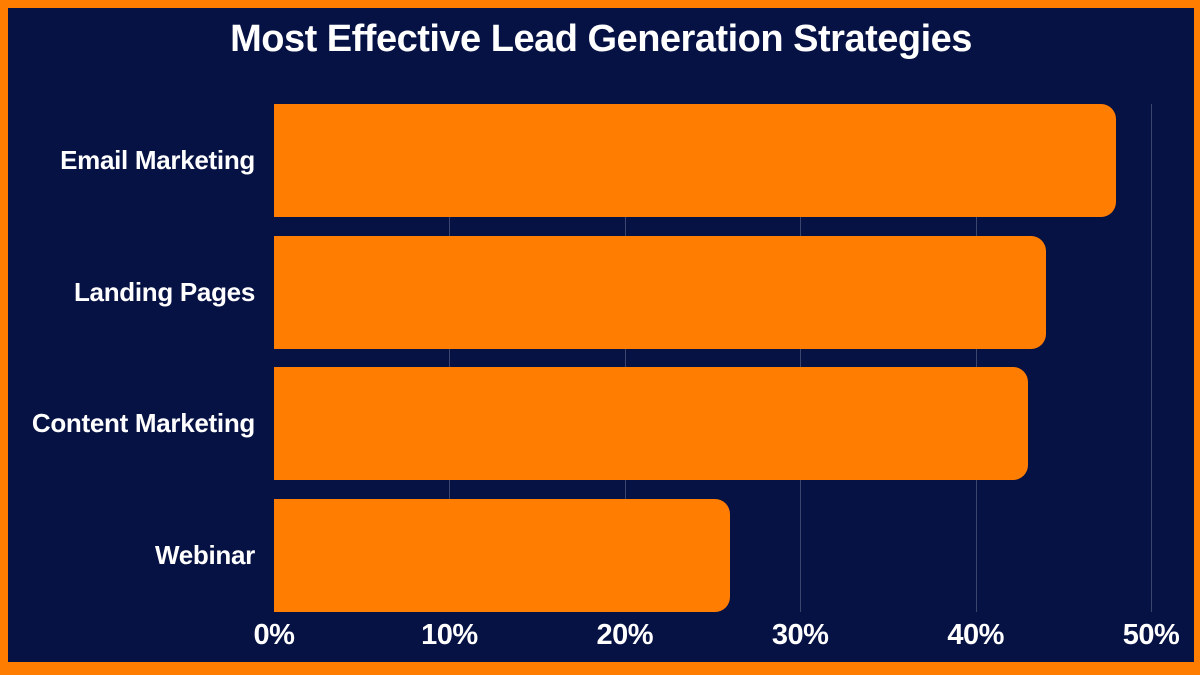 Image resolution: width=1200 pixels, height=675 pixels. Describe the element at coordinates (157, 160) in the screenshot. I see `category-label: Email Marketing` at that location.